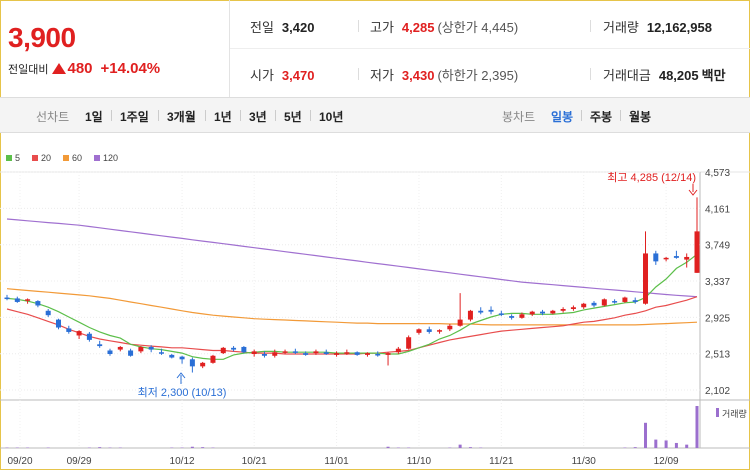 This screenshot has height=470, width=750. What do you see at coordinates (72, 158) in the screenshot?
I see `legend-ma60: 60` at bounding box center [72, 158].